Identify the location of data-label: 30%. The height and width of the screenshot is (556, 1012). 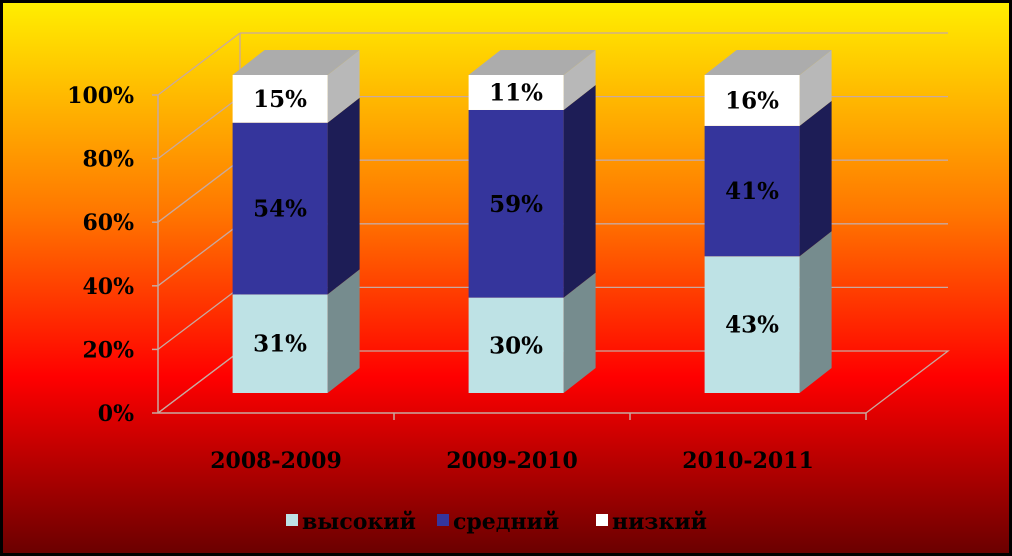
(516, 345).